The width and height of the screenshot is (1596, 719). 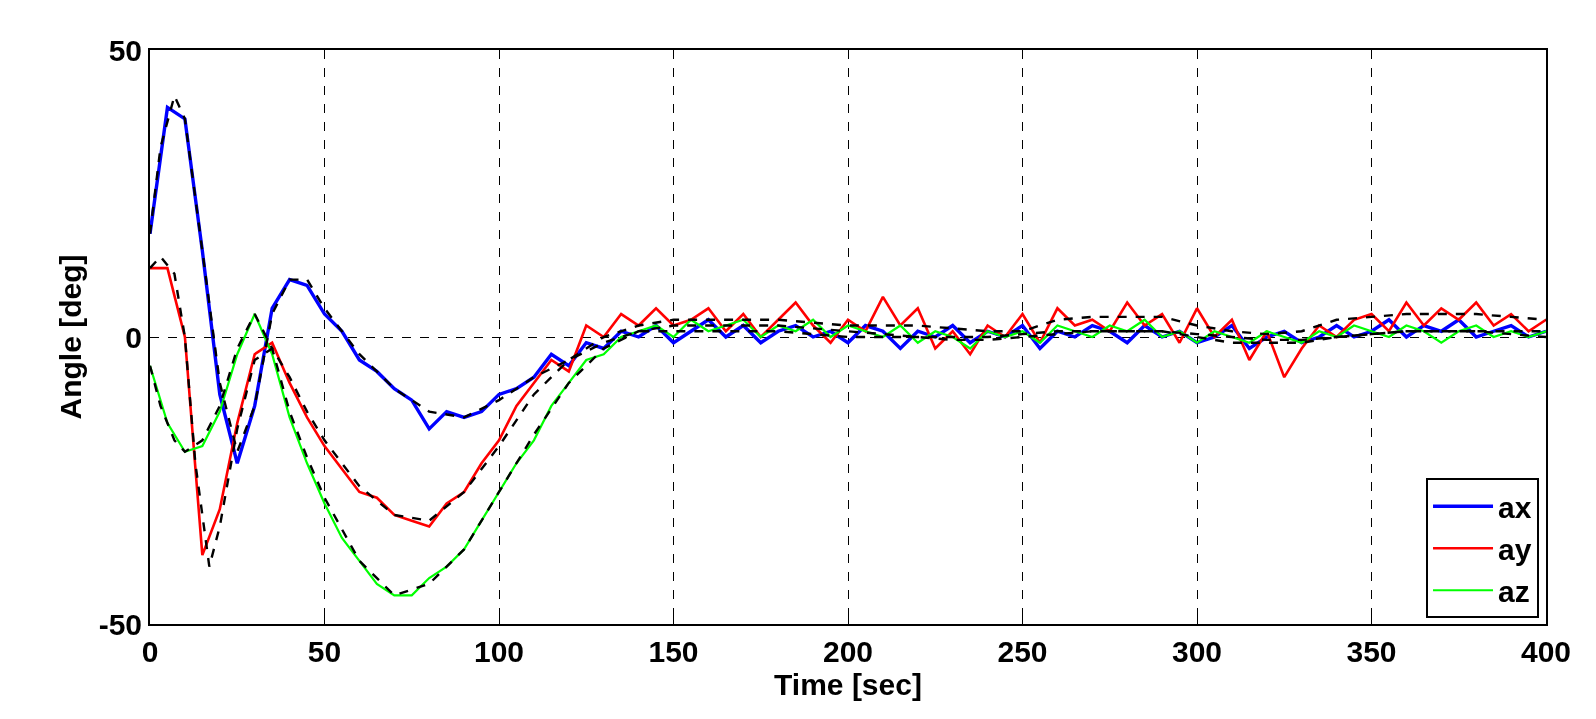 I want to click on x-tick-label: 400, so click(x=1546, y=651).